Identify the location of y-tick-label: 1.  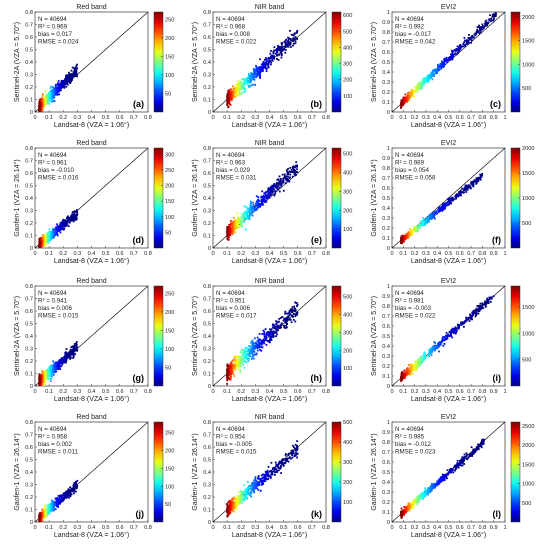
(388, 13).